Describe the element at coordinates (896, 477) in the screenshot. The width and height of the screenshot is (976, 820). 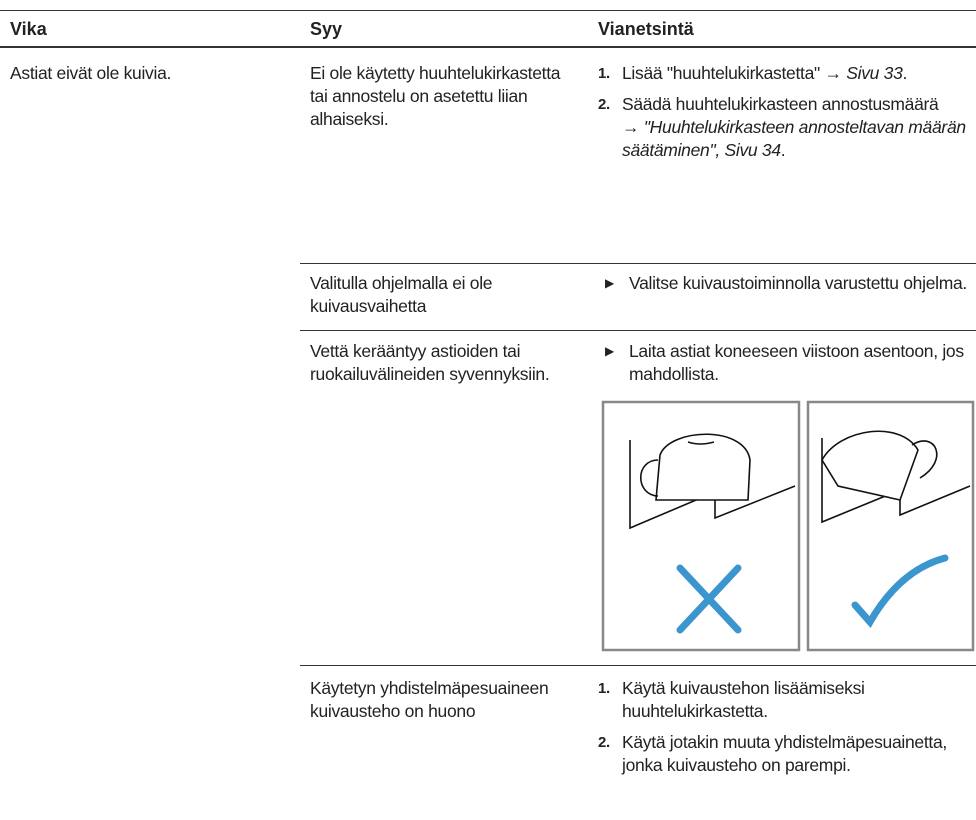
I see `right-cup` at that location.